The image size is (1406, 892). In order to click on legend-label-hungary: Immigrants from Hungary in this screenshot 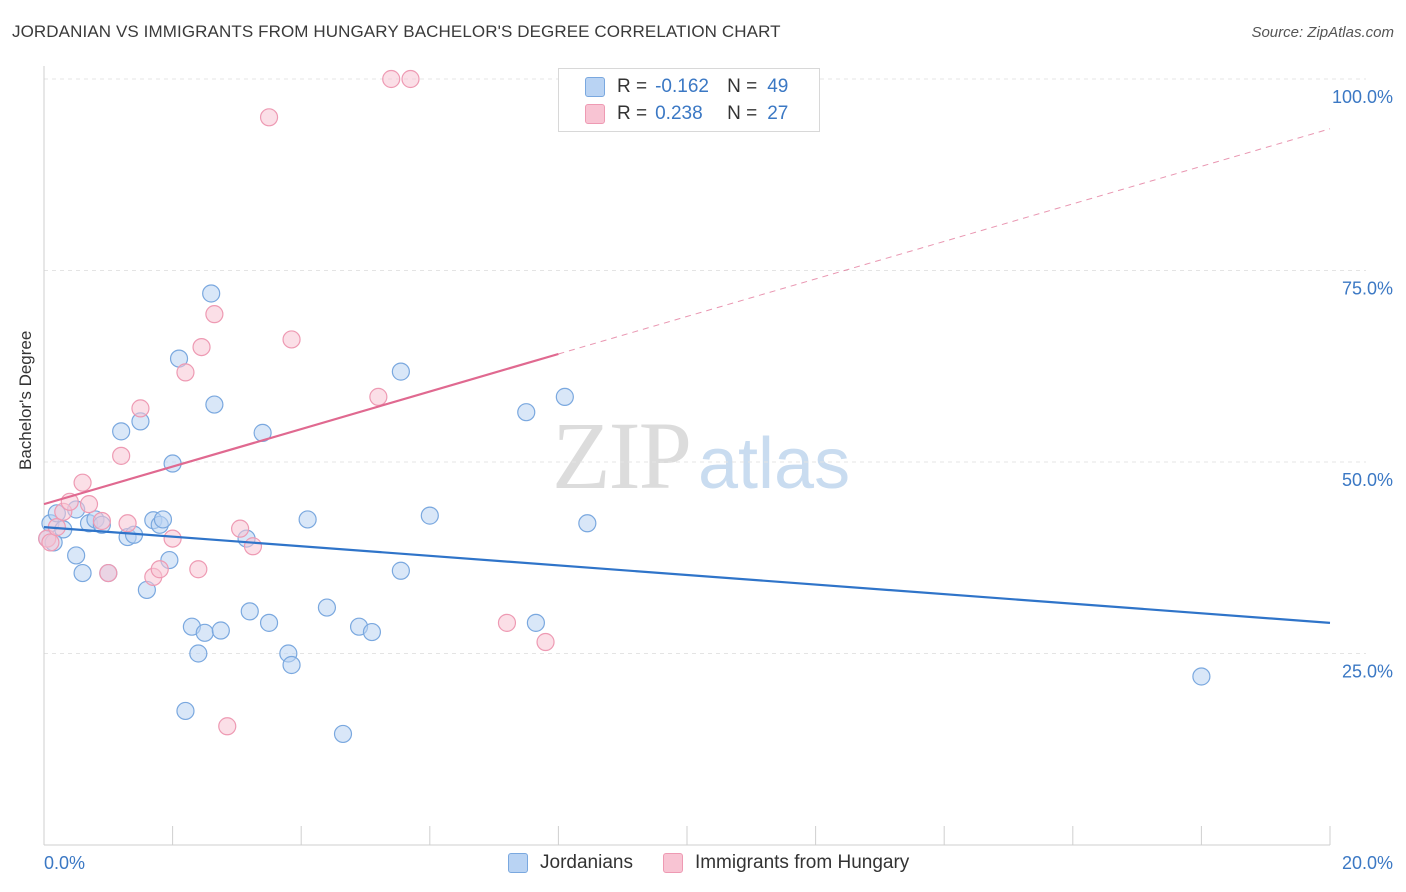, I will do `click(802, 862)`.